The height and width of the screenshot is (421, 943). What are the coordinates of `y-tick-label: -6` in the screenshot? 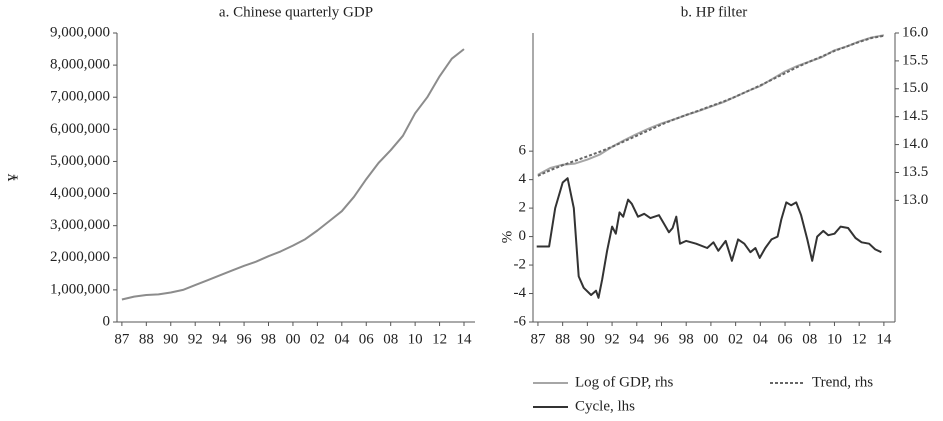 It's located at (520, 321).